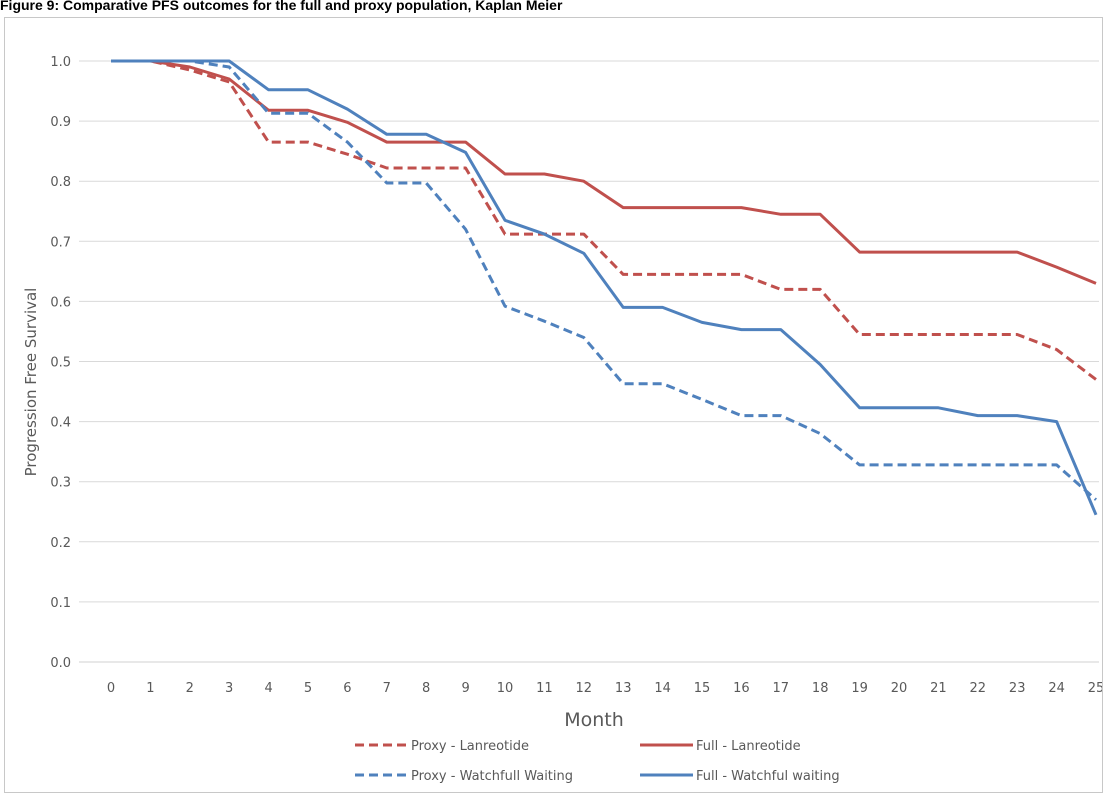 This screenshot has height=793, width=1103. I want to click on y-tick-label: 0.0, so click(60, 663).